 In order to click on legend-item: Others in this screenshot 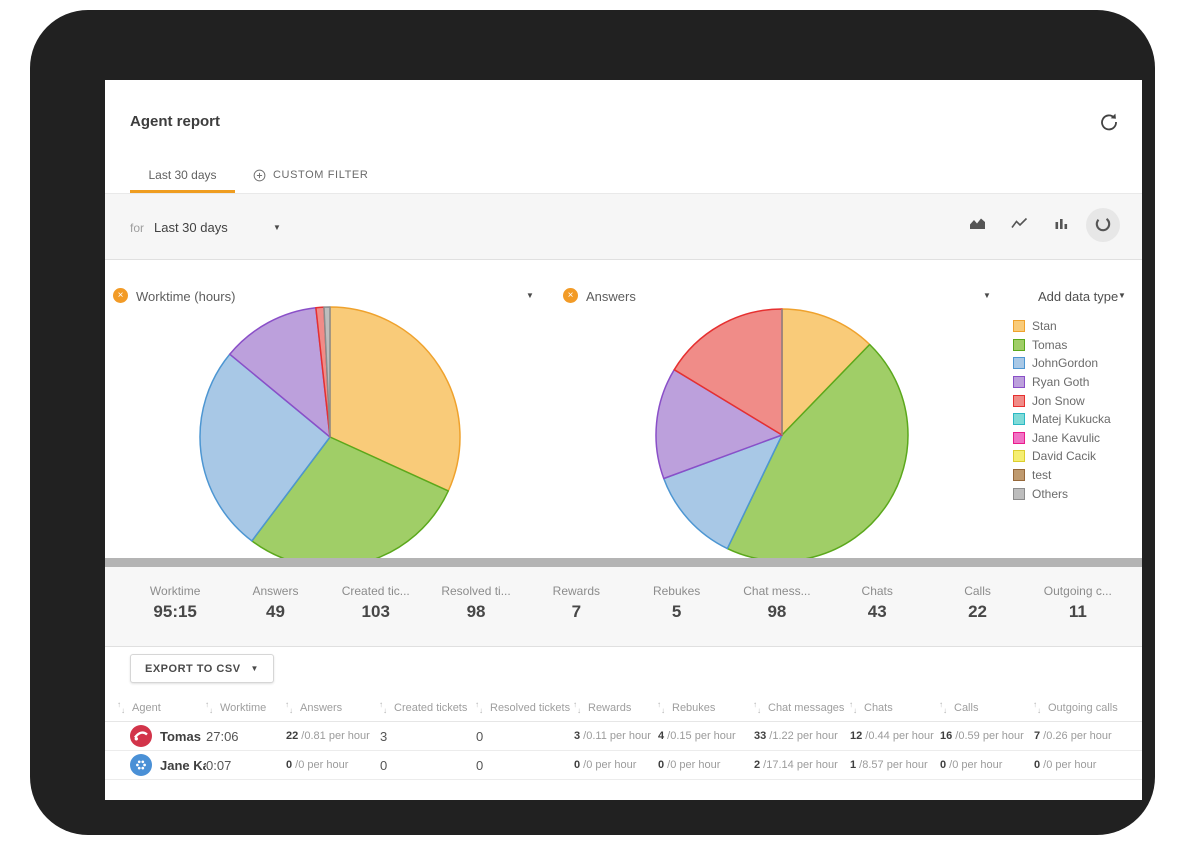, I will do `click(1062, 493)`.